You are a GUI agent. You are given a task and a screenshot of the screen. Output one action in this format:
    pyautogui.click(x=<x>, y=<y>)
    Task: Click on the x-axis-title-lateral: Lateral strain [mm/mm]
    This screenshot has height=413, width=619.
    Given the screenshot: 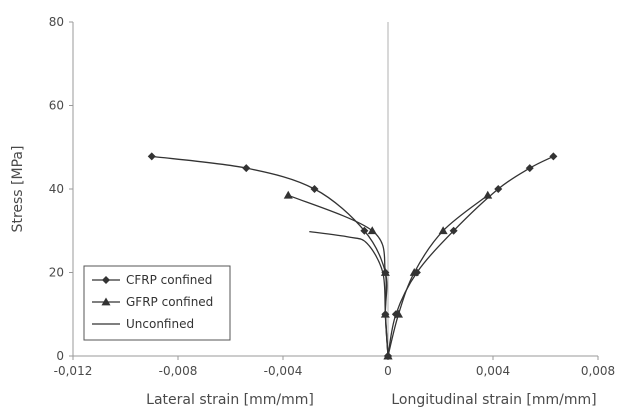 What is the action you would take?
    pyautogui.click(x=230, y=400)
    